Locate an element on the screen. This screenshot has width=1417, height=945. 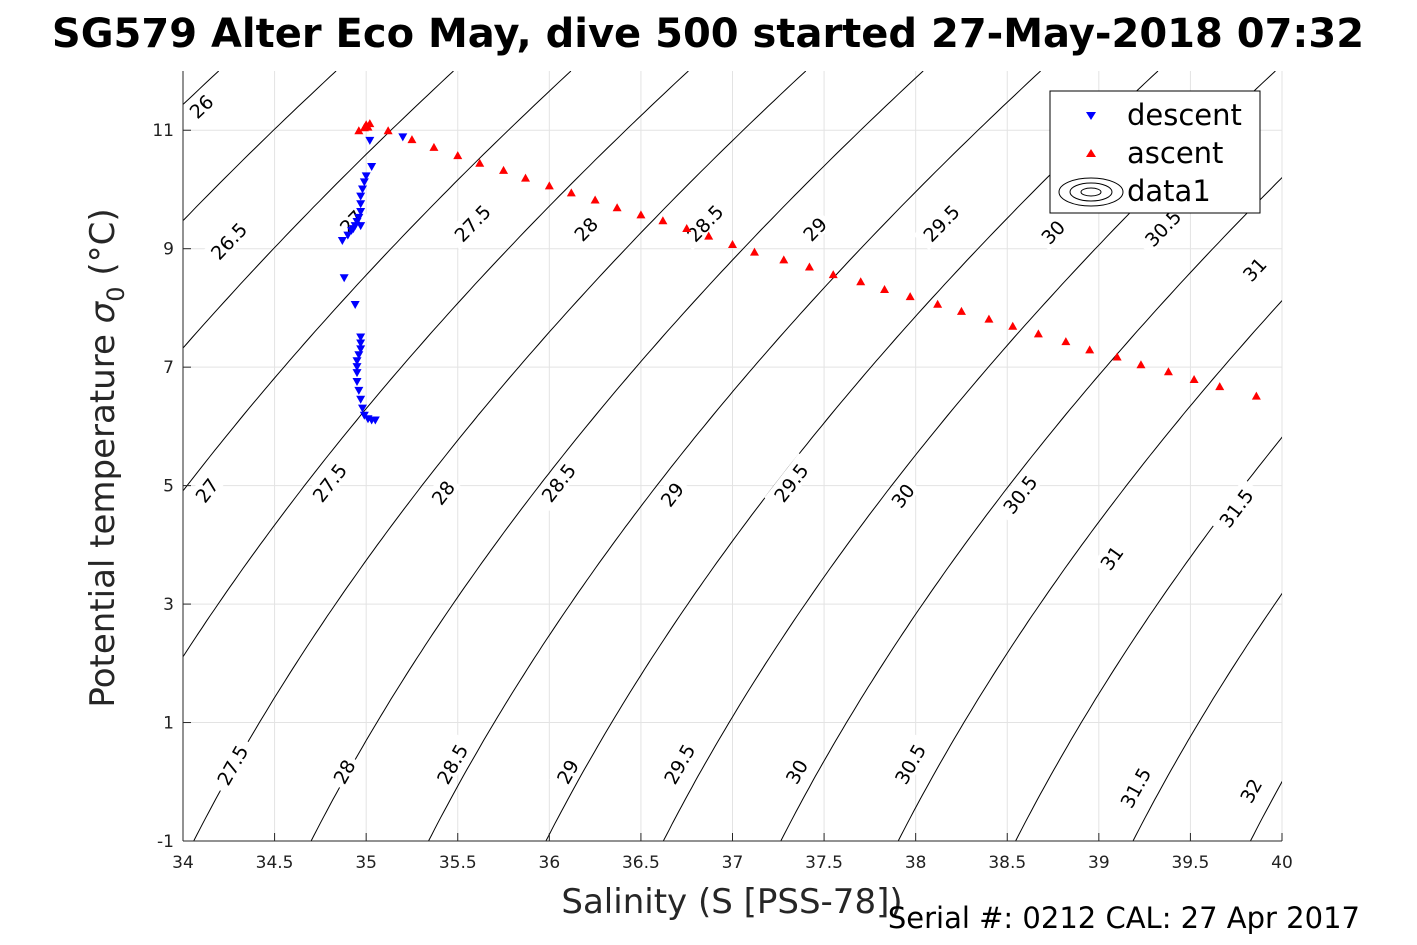
contour-label-text: 26 is located at coordinates (202, 107).